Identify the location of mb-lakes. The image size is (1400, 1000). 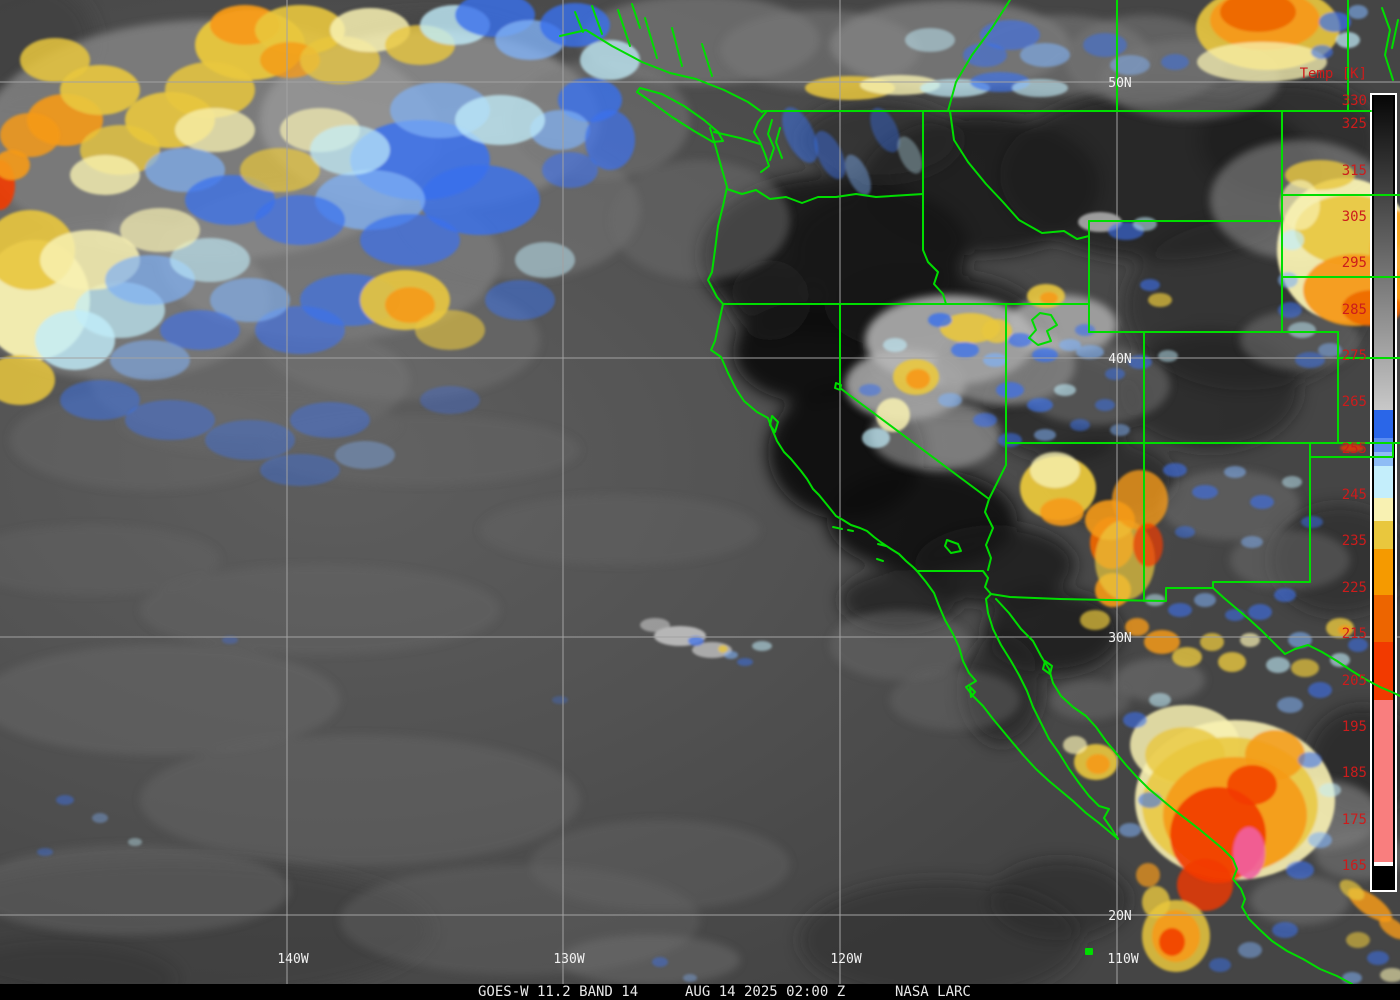
(1387, 44).